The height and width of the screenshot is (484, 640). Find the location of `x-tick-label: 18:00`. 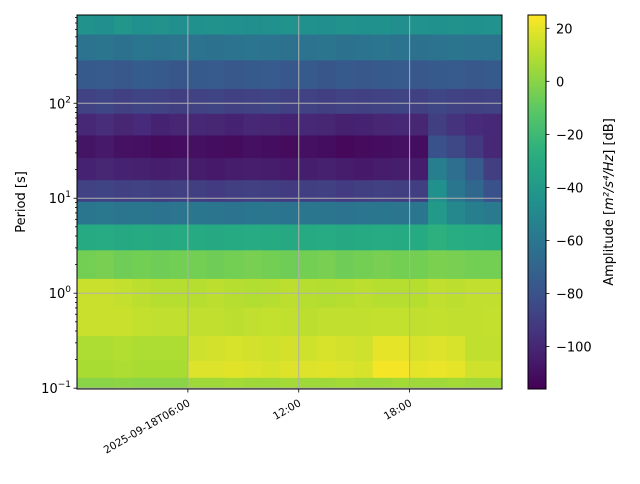

x-tick-label: 18:00 is located at coordinates (398, 410).